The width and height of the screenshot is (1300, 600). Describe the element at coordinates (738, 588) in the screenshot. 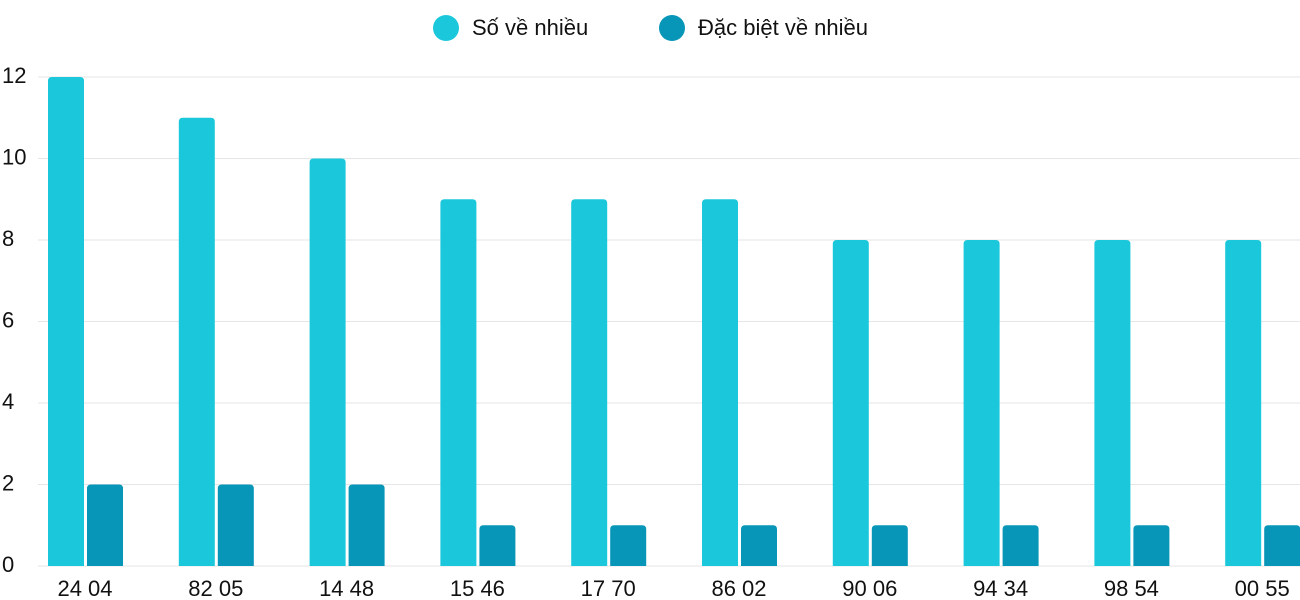

I see `x-tick-label: 86 02` at that location.